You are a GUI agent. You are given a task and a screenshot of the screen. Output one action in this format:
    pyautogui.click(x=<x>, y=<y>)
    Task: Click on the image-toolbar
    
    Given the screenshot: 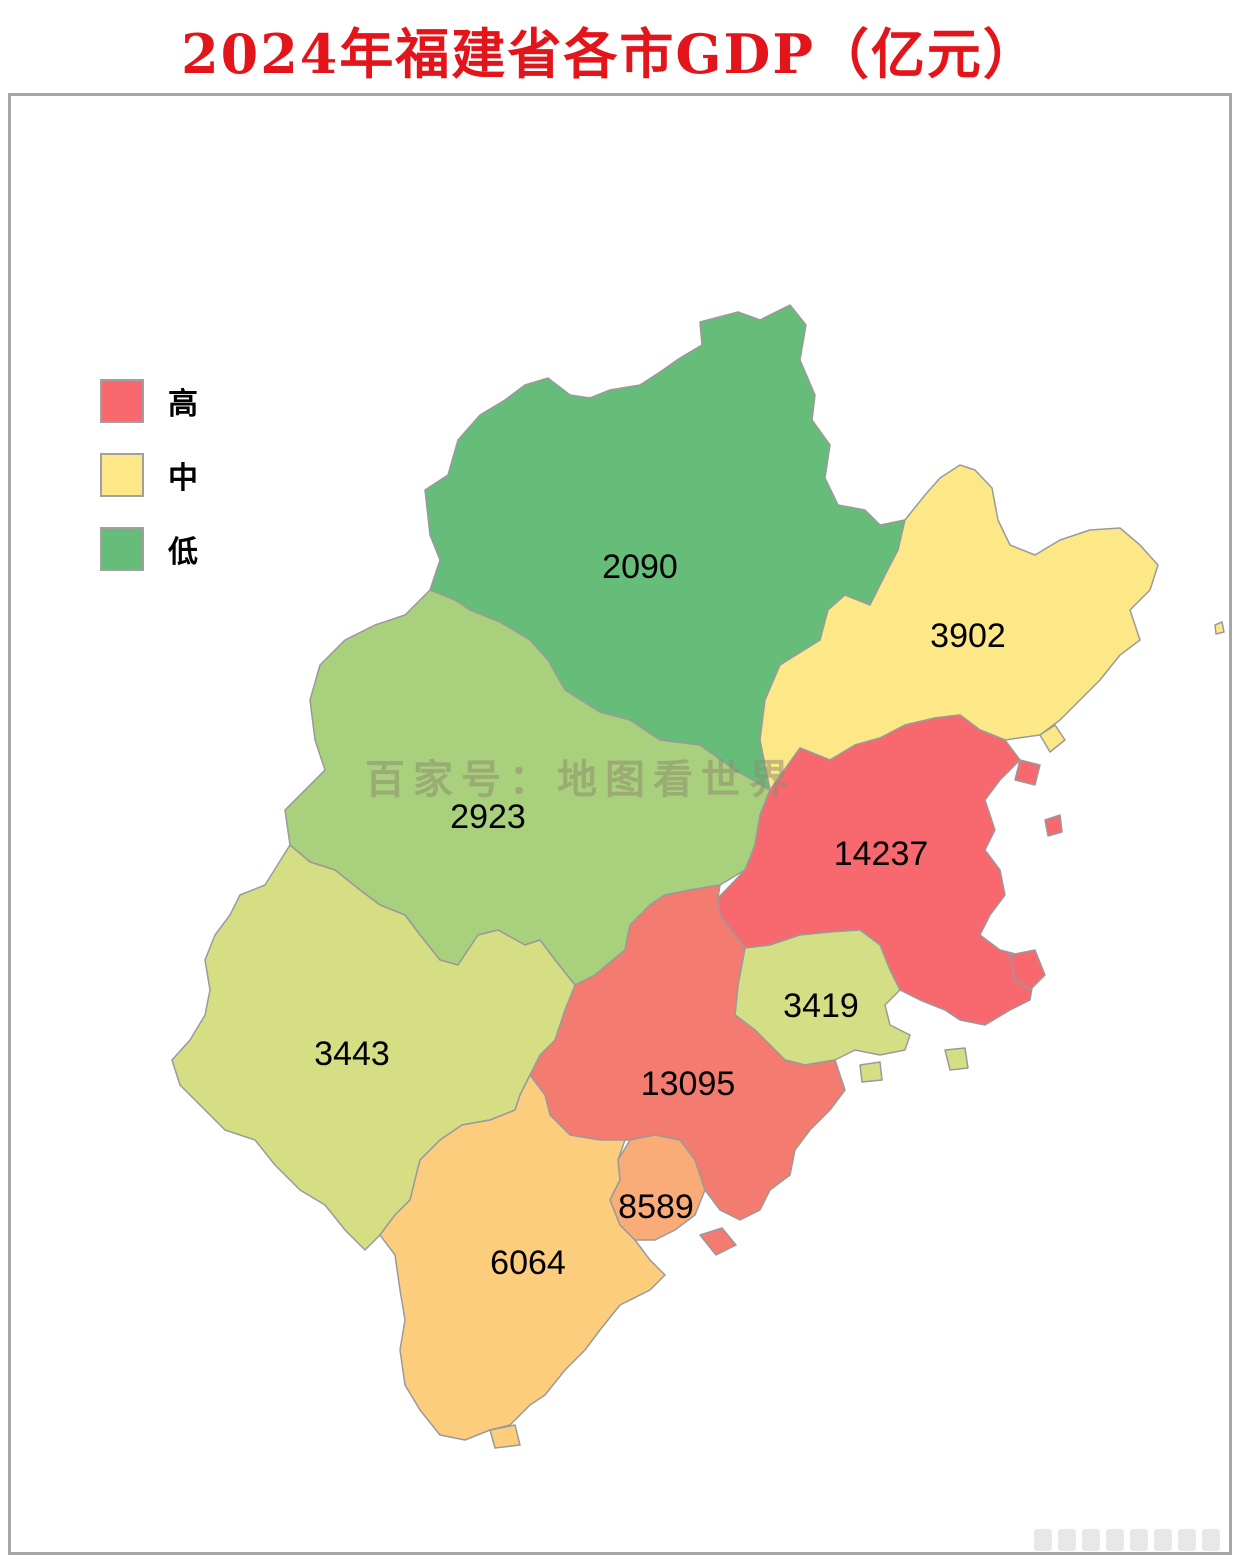 What is the action you would take?
    pyautogui.click(x=1127, y=1540)
    